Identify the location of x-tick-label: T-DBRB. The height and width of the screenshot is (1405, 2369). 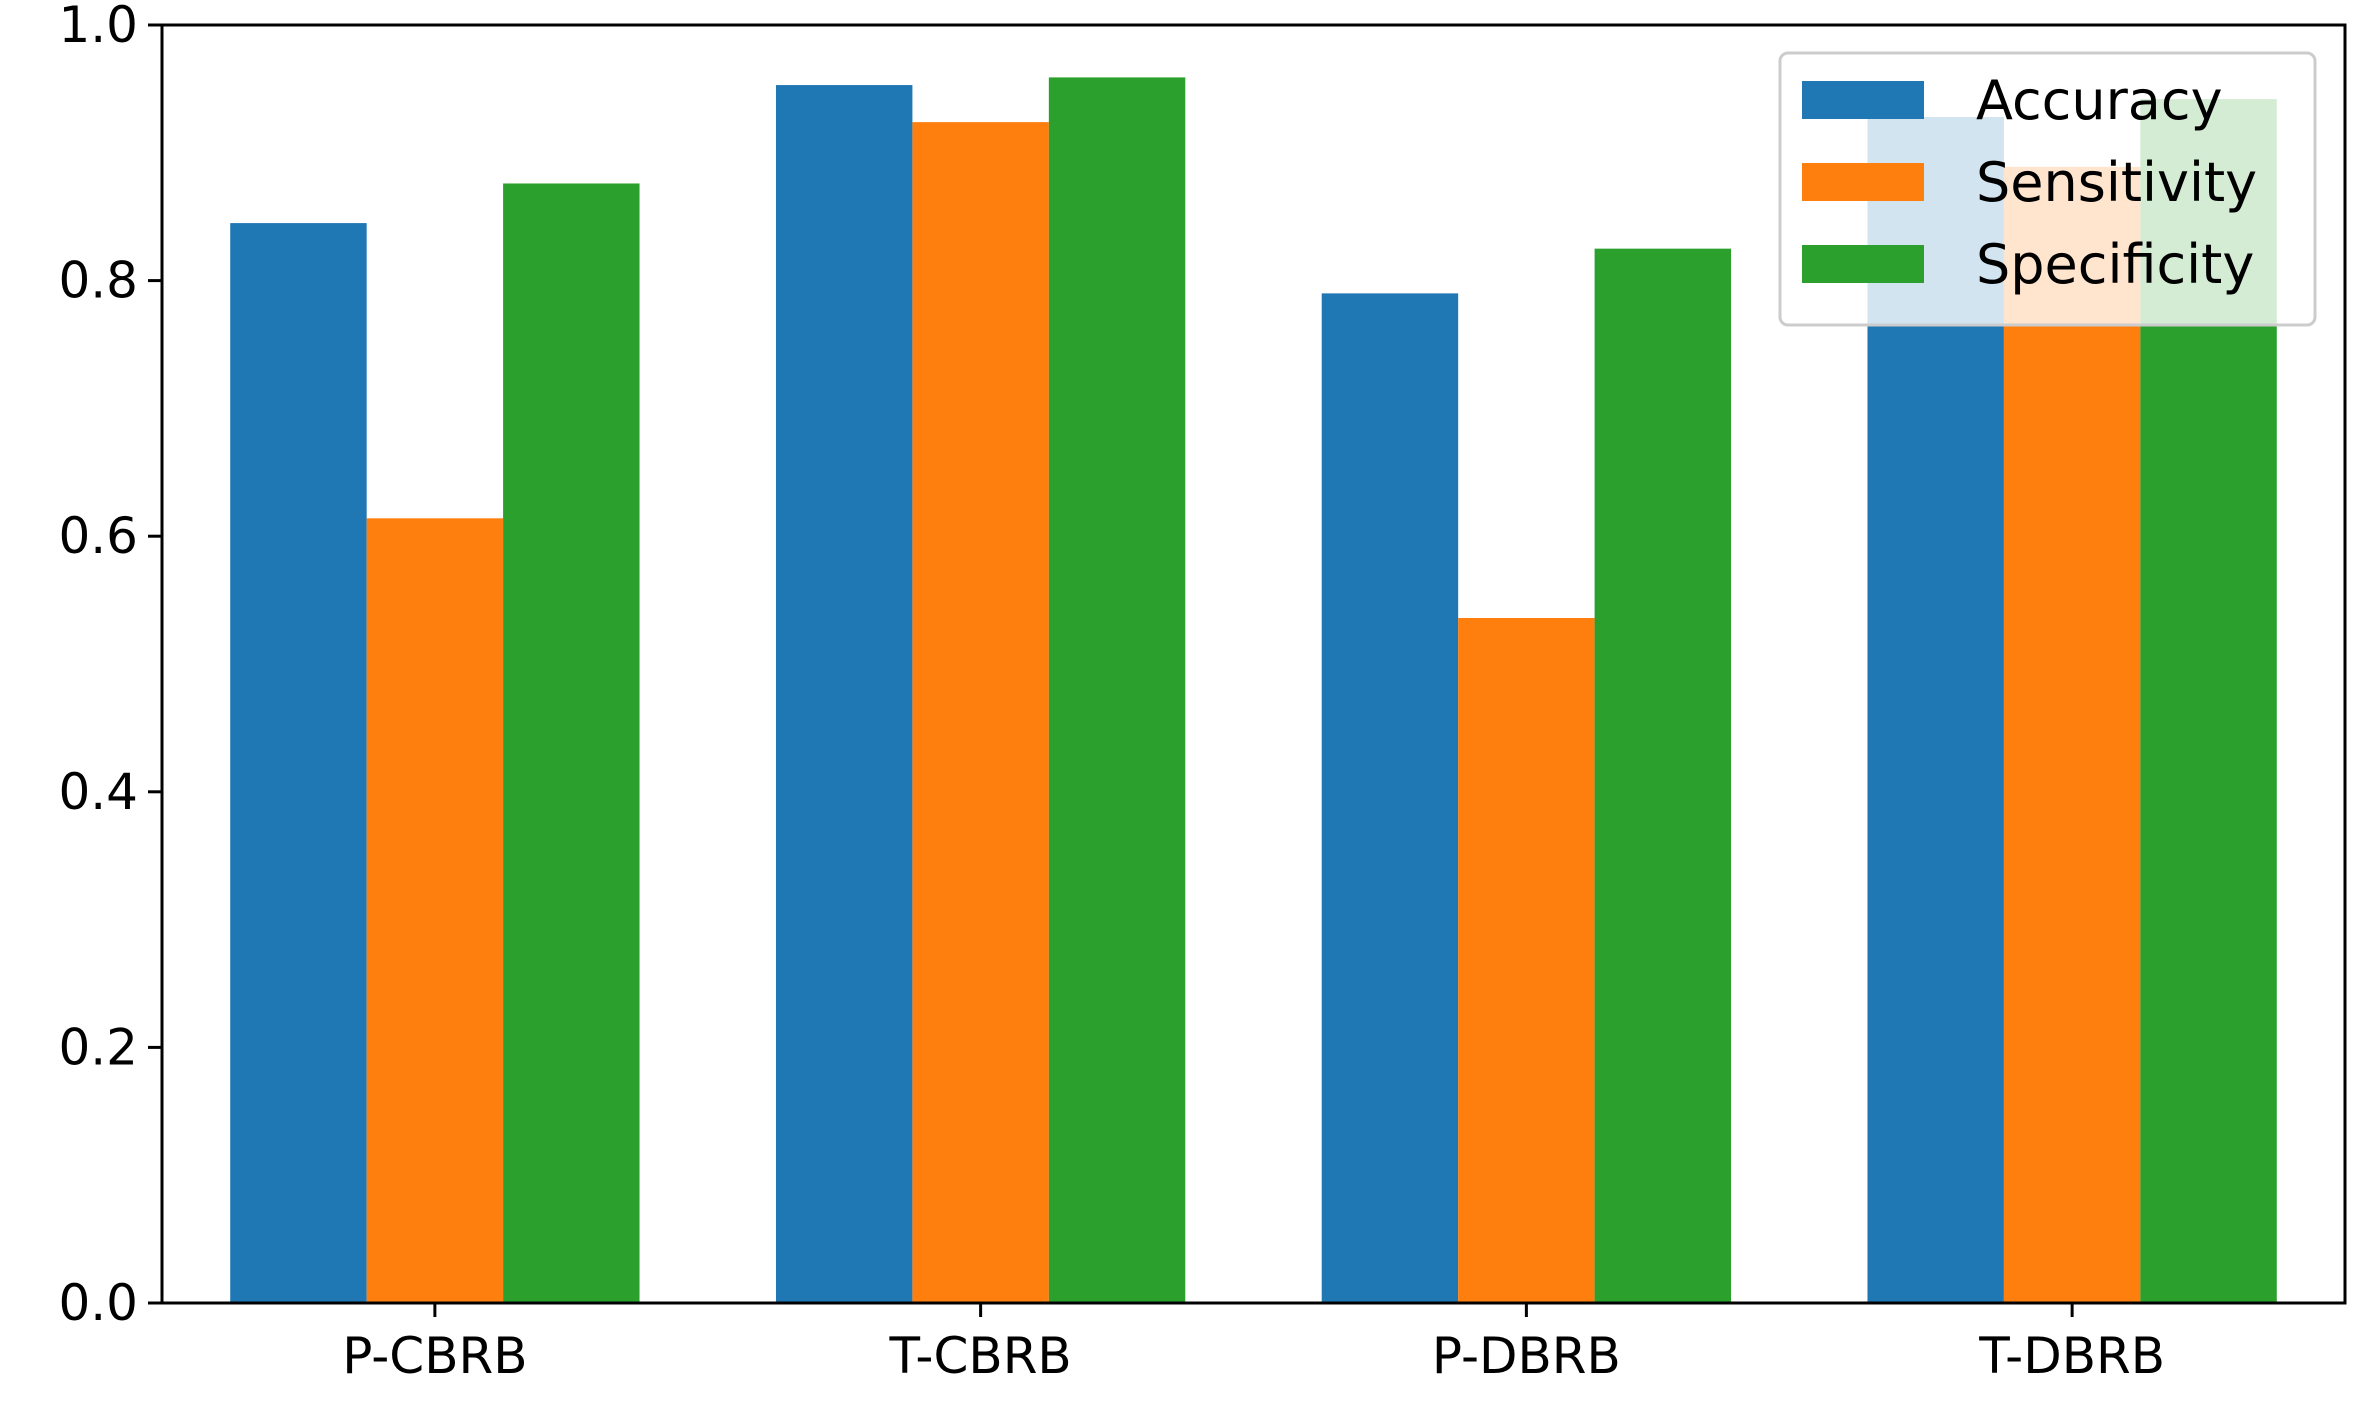
(2071, 1356).